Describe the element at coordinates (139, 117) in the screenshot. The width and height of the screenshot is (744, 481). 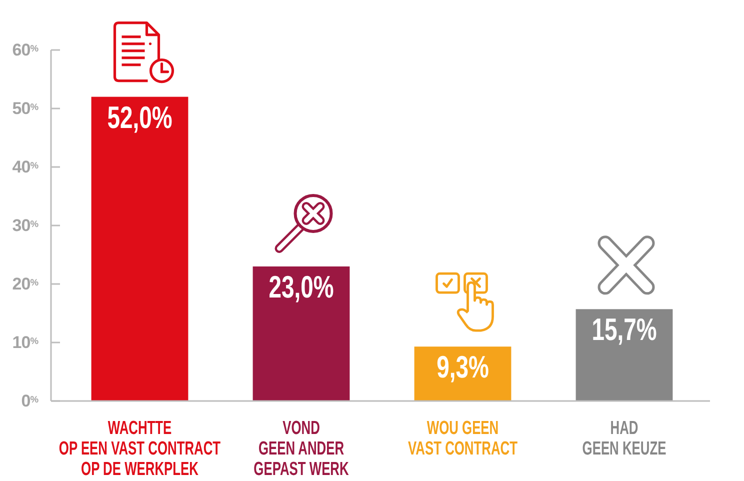
I see `data-label: 52,0%` at that location.